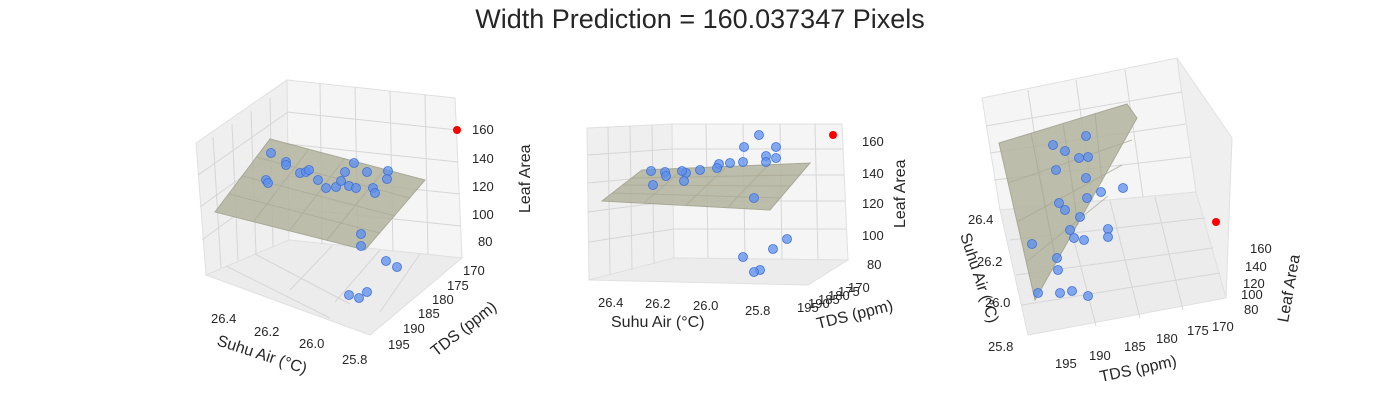  What do you see at coordinates (700, 19) in the screenshot?
I see `figure-title: Width Prediction = 160.037347 Pixels` at bounding box center [700, 19].